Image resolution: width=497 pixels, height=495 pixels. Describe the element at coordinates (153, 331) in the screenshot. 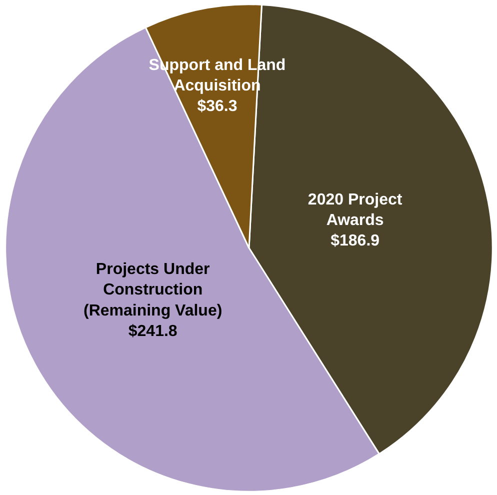

I see `data-label: $241.8` at that location.